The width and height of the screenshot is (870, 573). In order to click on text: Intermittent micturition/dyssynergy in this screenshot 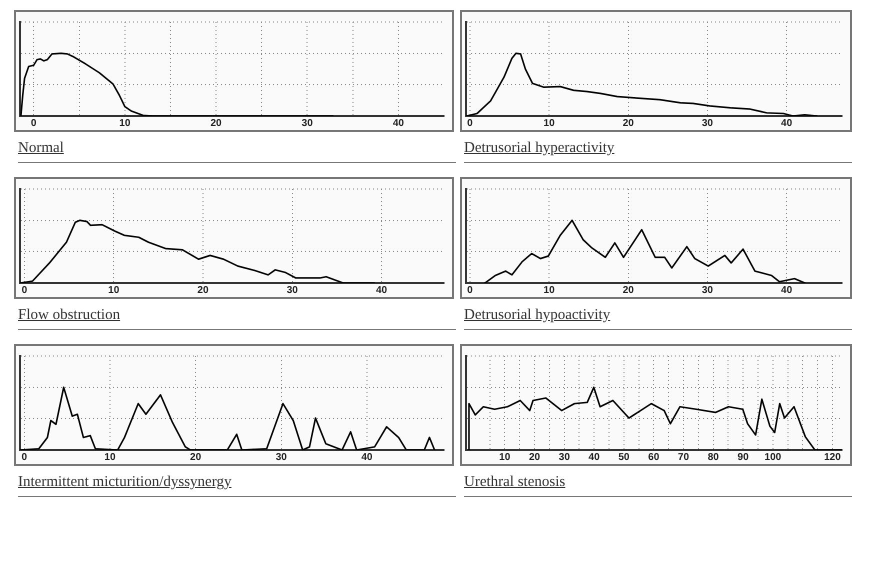, I will do `click(237, 485)`.